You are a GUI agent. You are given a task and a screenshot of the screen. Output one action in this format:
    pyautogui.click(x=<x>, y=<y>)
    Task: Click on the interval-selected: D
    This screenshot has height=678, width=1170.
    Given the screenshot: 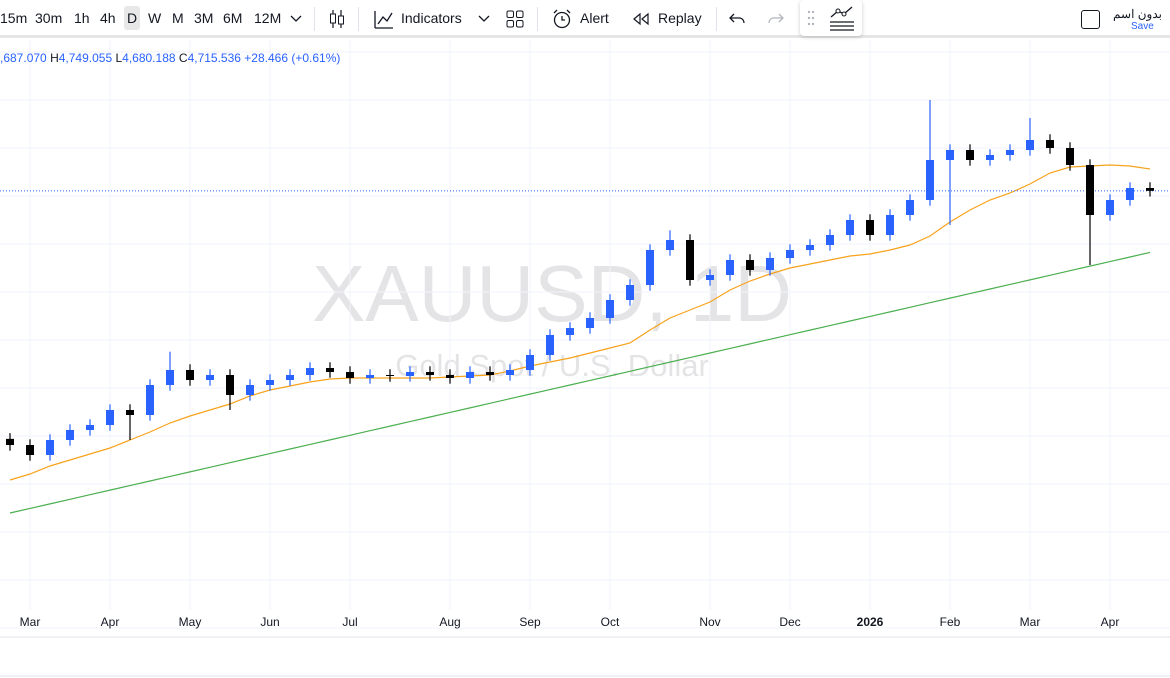 What is the action you would take?
    pyautogui.click(x=132, y=18)
    